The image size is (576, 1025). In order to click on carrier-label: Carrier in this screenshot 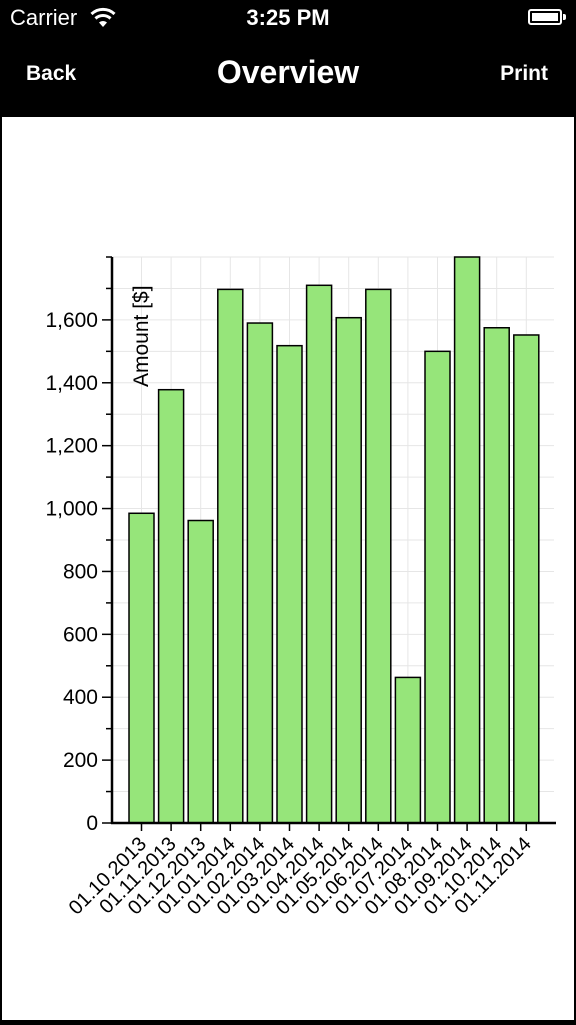, I will do `click(44, 17)`.